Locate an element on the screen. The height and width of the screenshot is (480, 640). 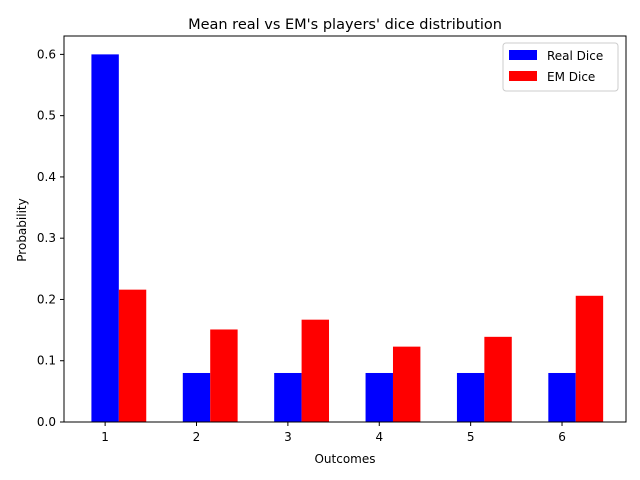
y-tick-label: 0.2 is located at coordinates (46, 299).